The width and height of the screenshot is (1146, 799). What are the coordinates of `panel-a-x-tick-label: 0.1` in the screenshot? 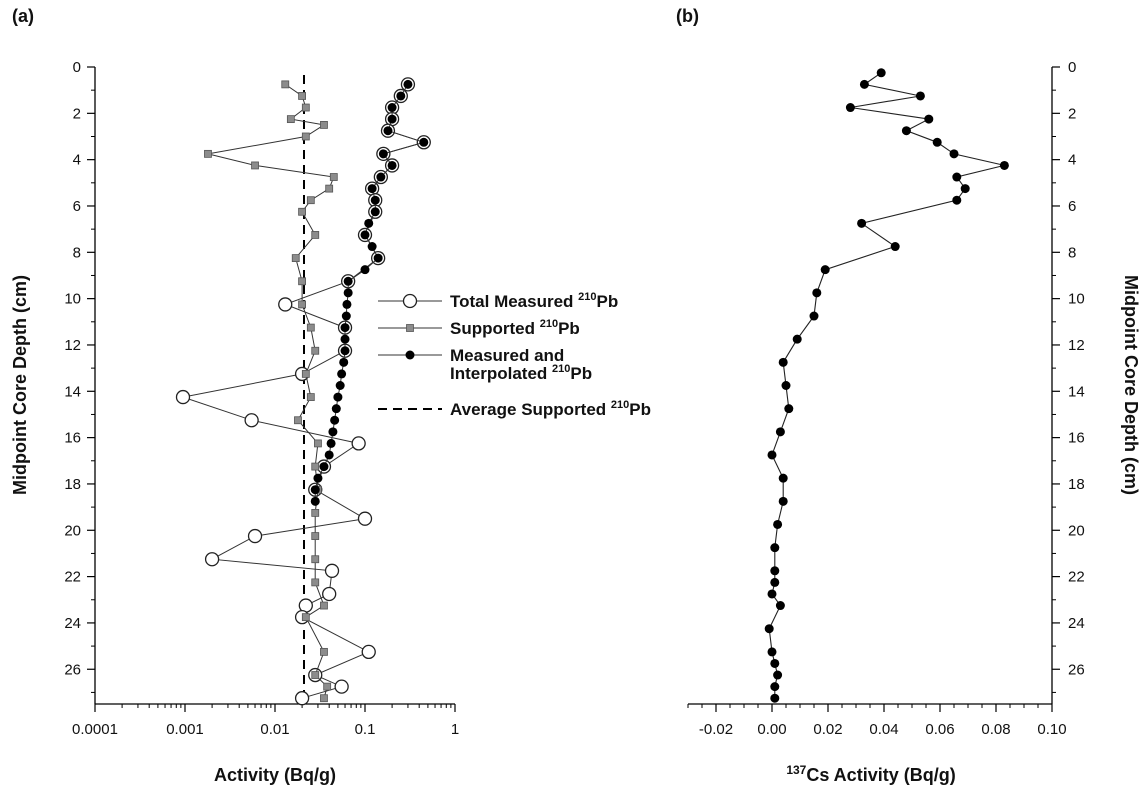 It's located at (365, 729).